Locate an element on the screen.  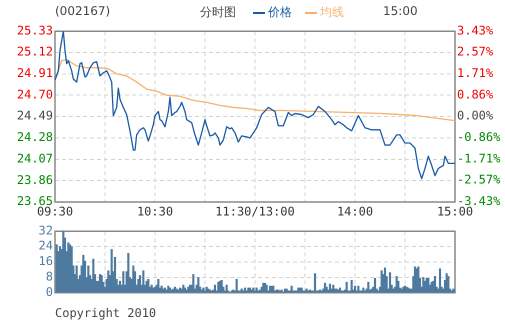
legend-label: 价格 is located at coordinates (279, 12).